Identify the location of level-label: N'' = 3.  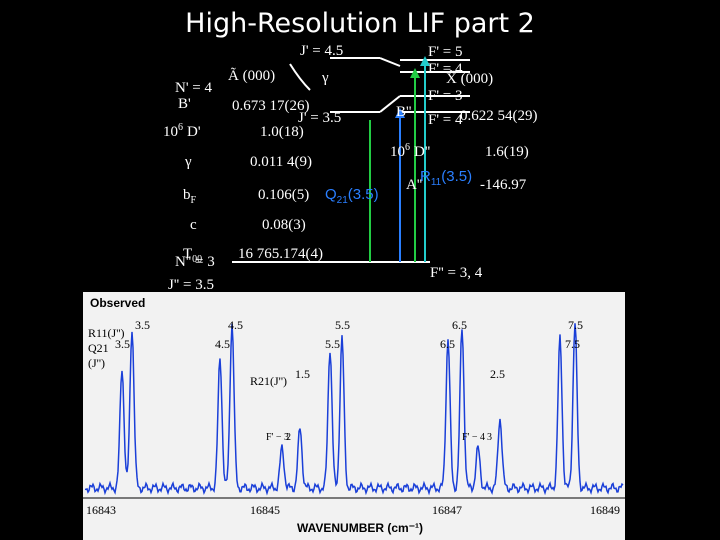
(195, 262).